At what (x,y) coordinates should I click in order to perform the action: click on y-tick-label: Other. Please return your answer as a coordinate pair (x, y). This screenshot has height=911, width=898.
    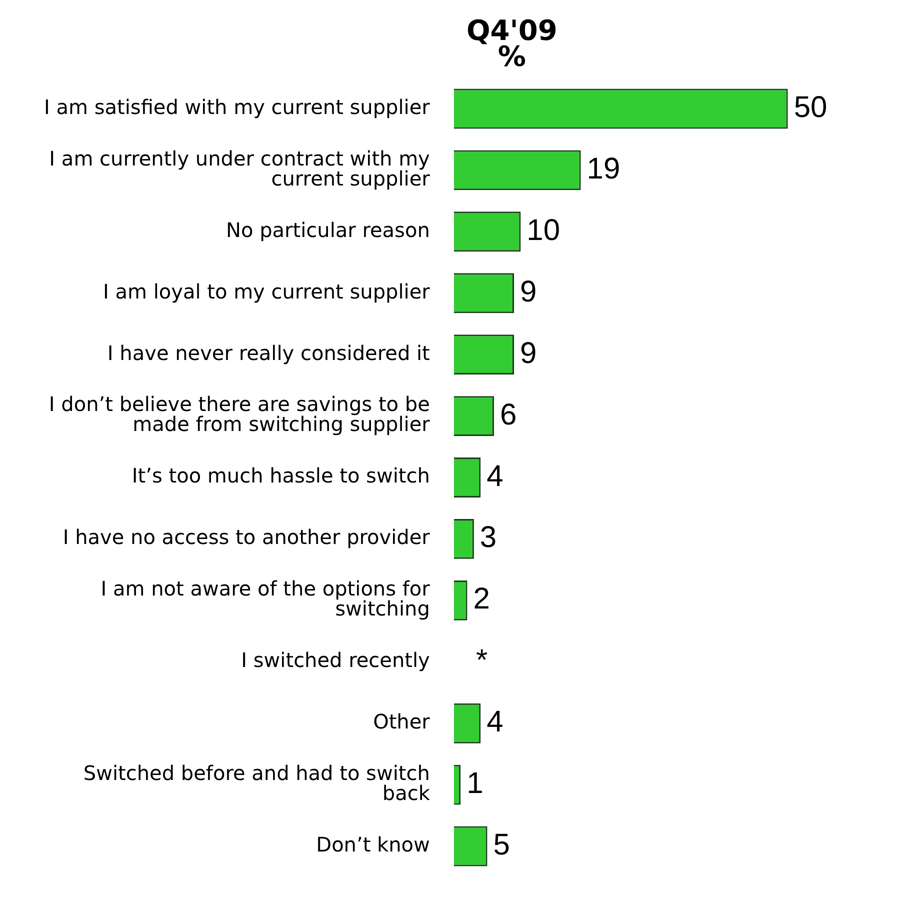
    Looking at the image, I should click on (402, 722).